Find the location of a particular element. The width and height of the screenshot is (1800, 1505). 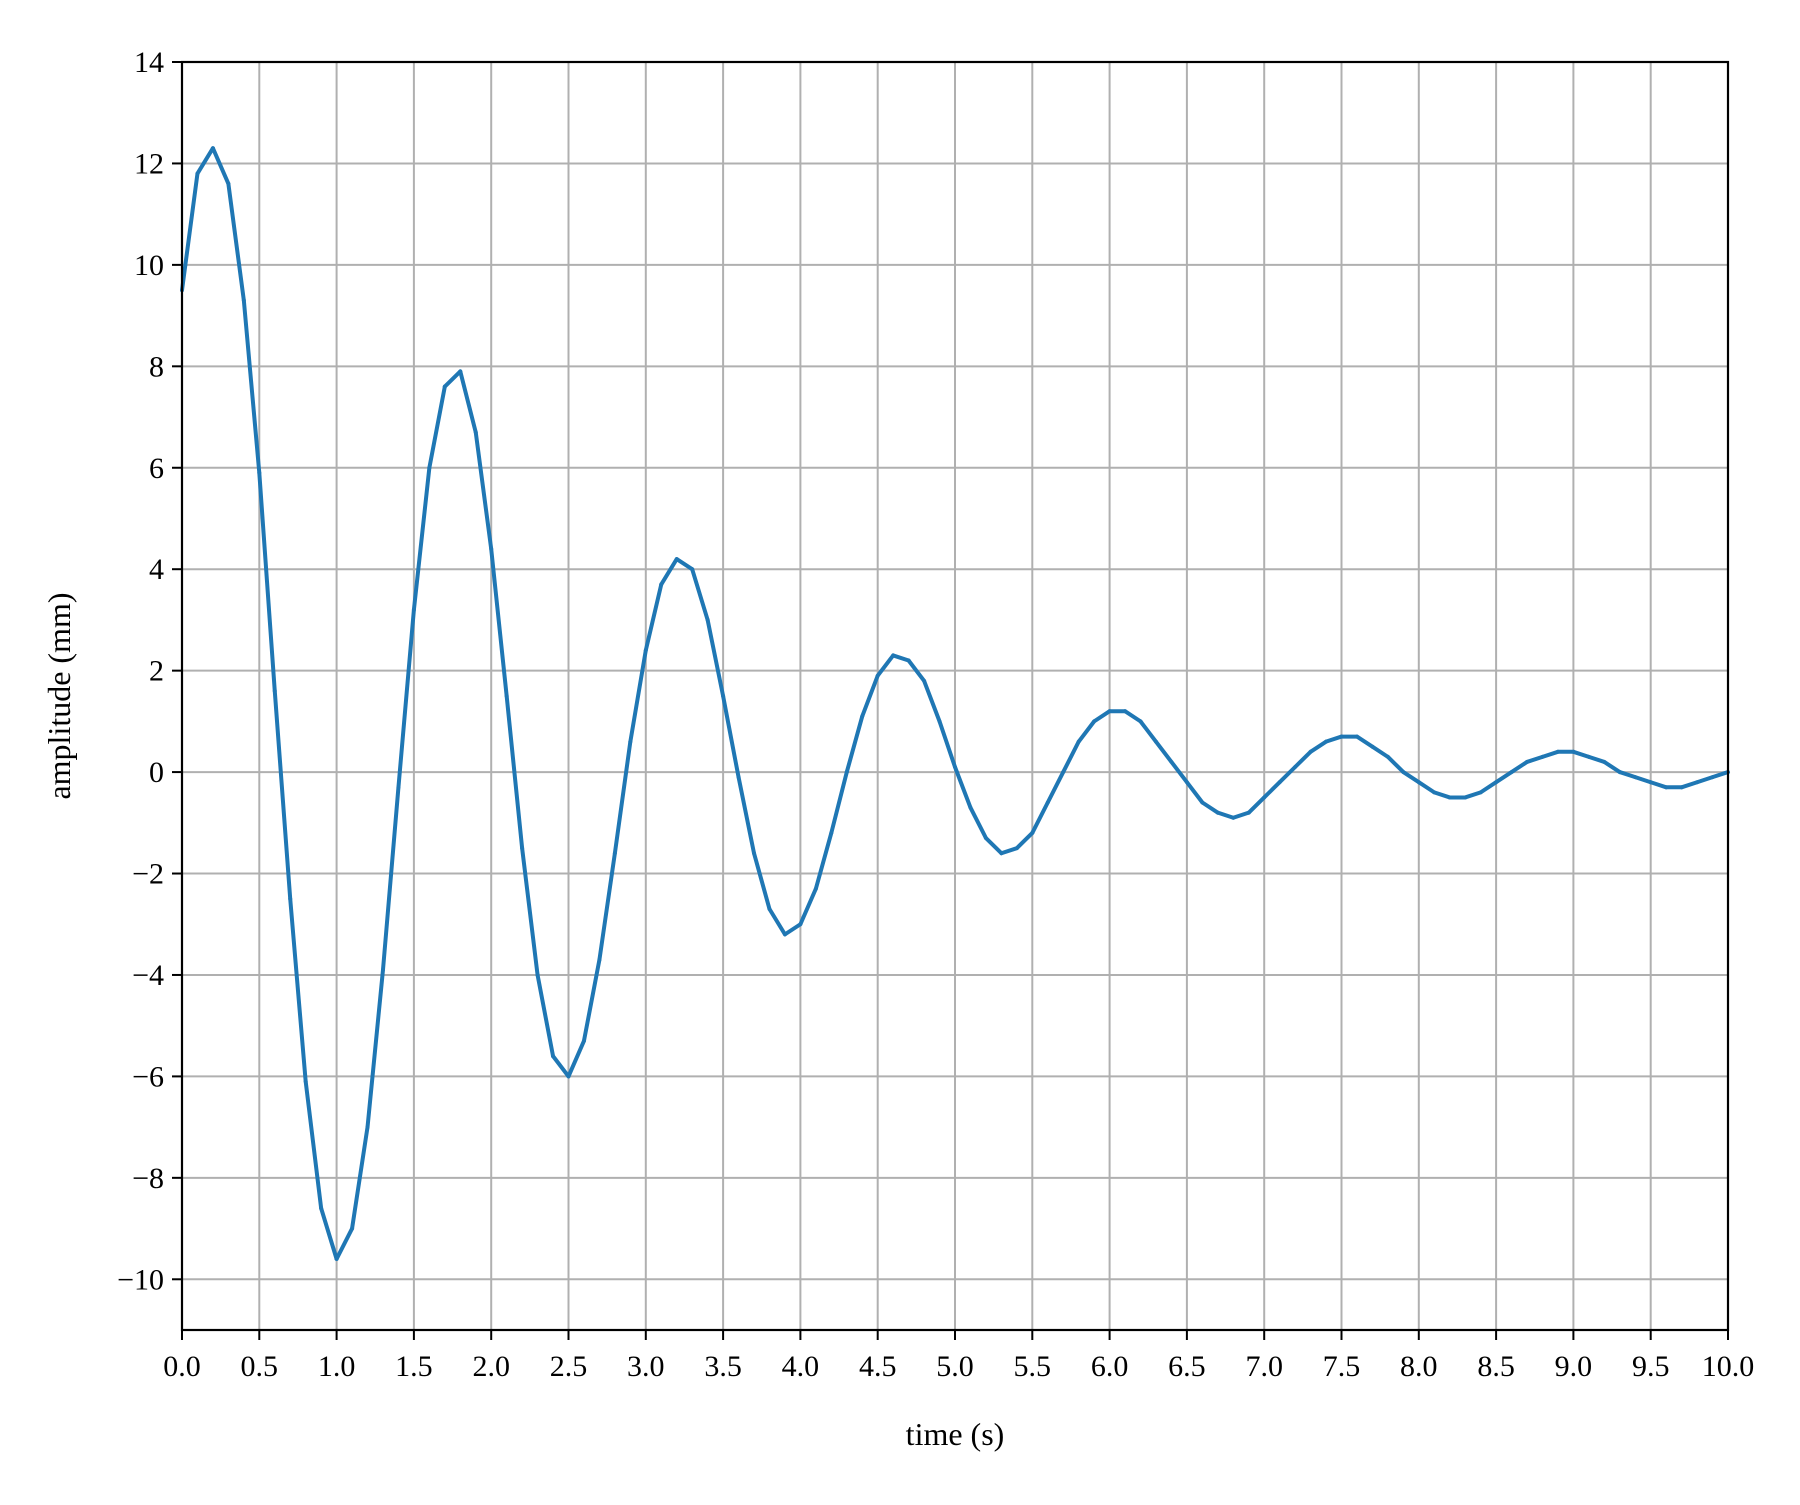

x-tick-label: 7.5 is located at coordinates (1342, 1366).